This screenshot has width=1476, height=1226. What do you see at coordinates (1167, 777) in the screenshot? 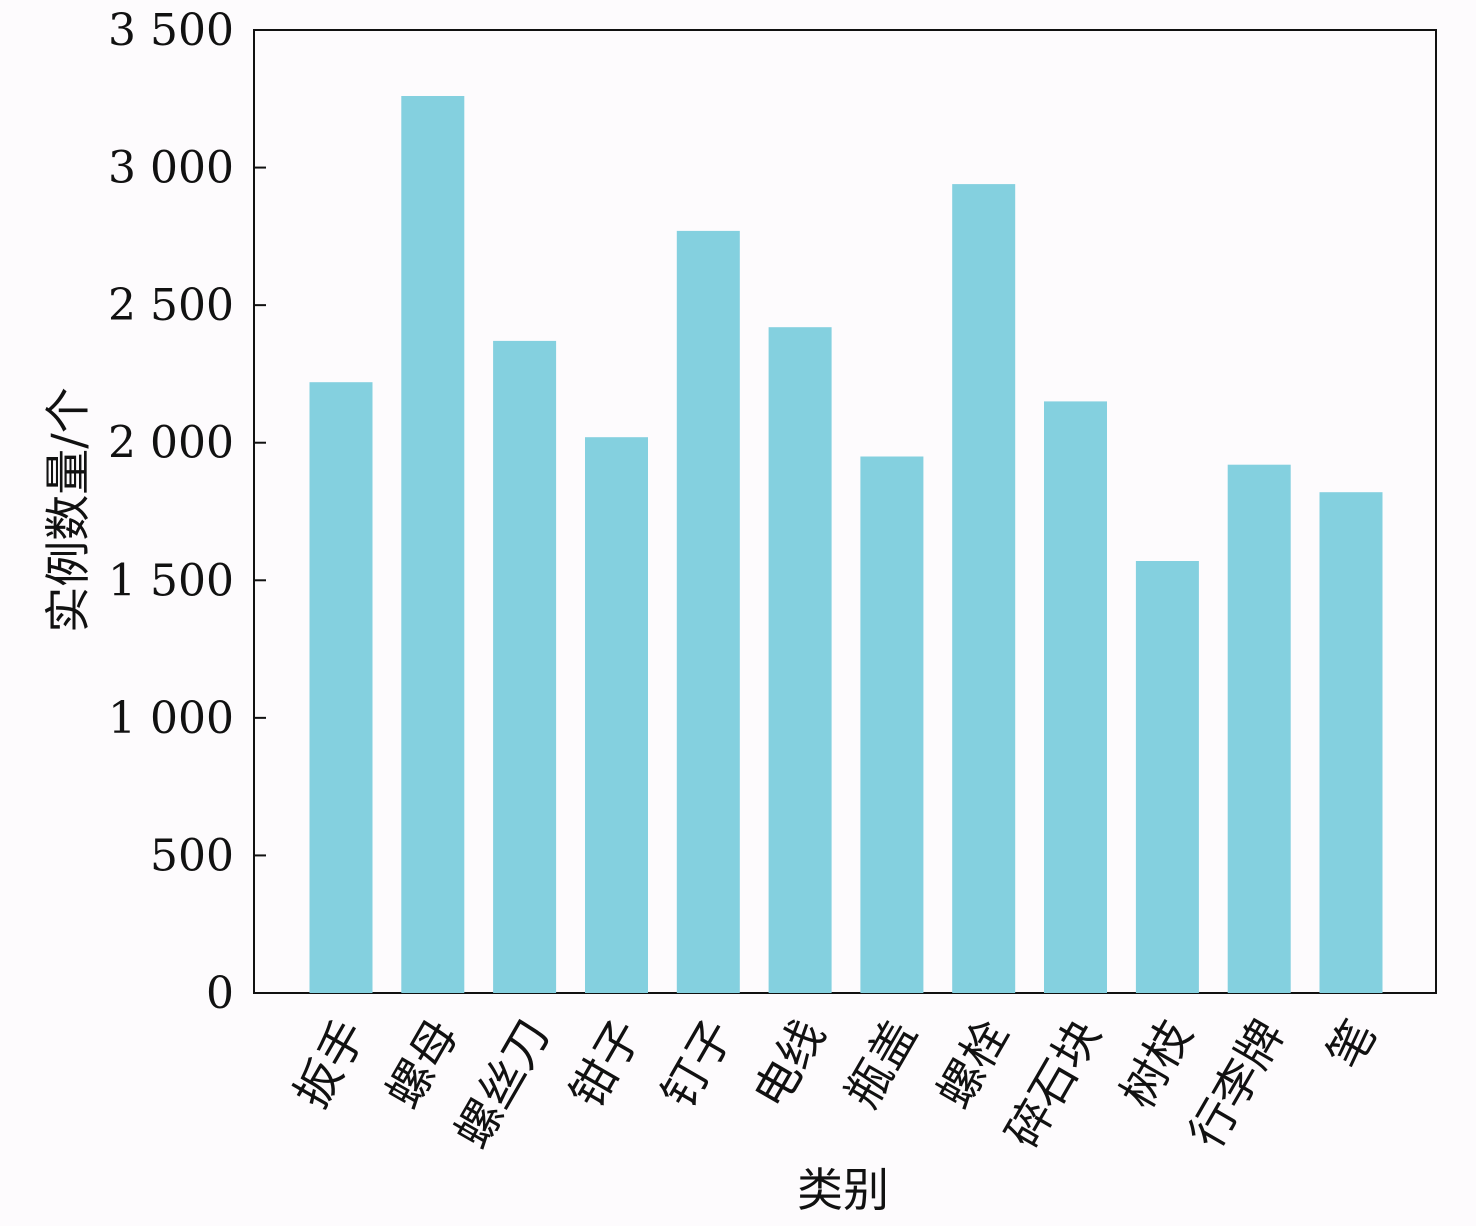
I see `bar-树枝` at bounding box center [1167, 777].